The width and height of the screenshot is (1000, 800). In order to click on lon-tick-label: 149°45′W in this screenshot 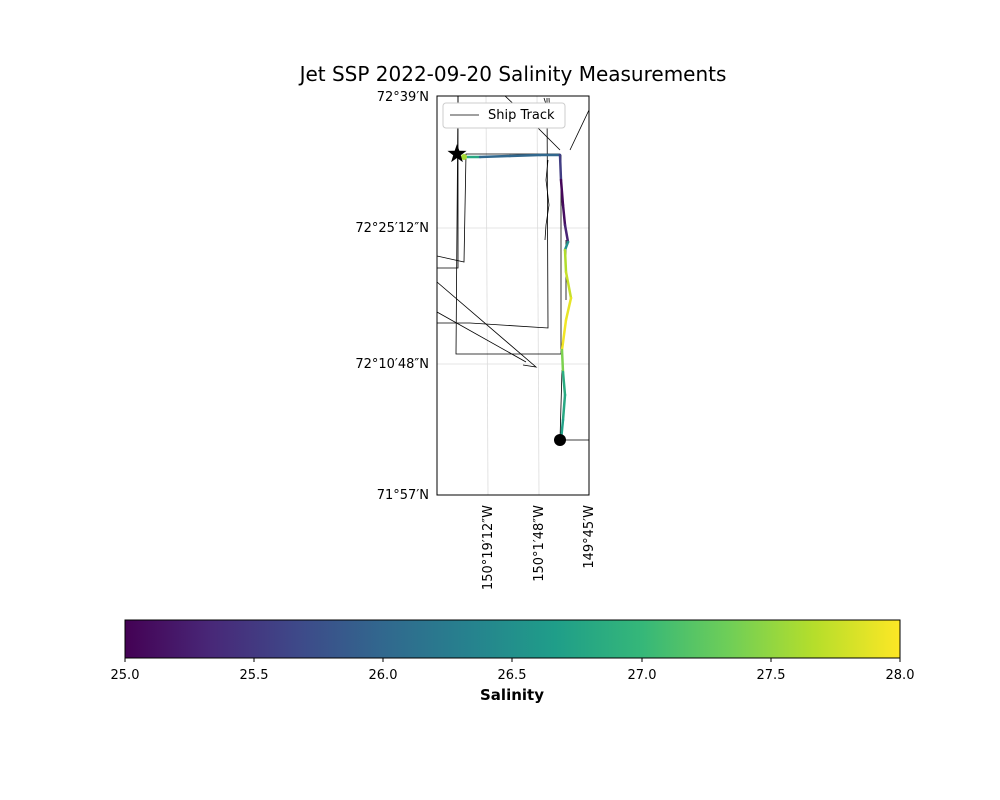, I will do `click(589, 537)`.